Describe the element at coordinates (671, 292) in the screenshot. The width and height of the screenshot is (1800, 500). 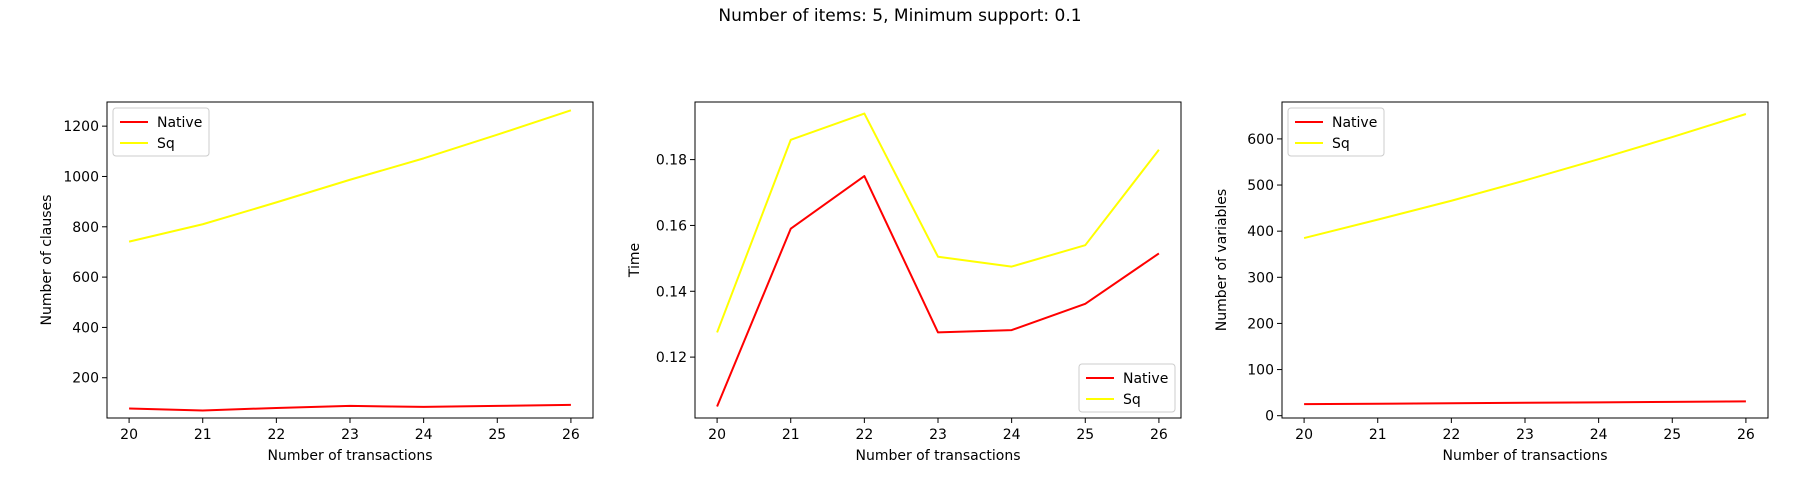
I see `y-tick-label: 0.14` at that location.